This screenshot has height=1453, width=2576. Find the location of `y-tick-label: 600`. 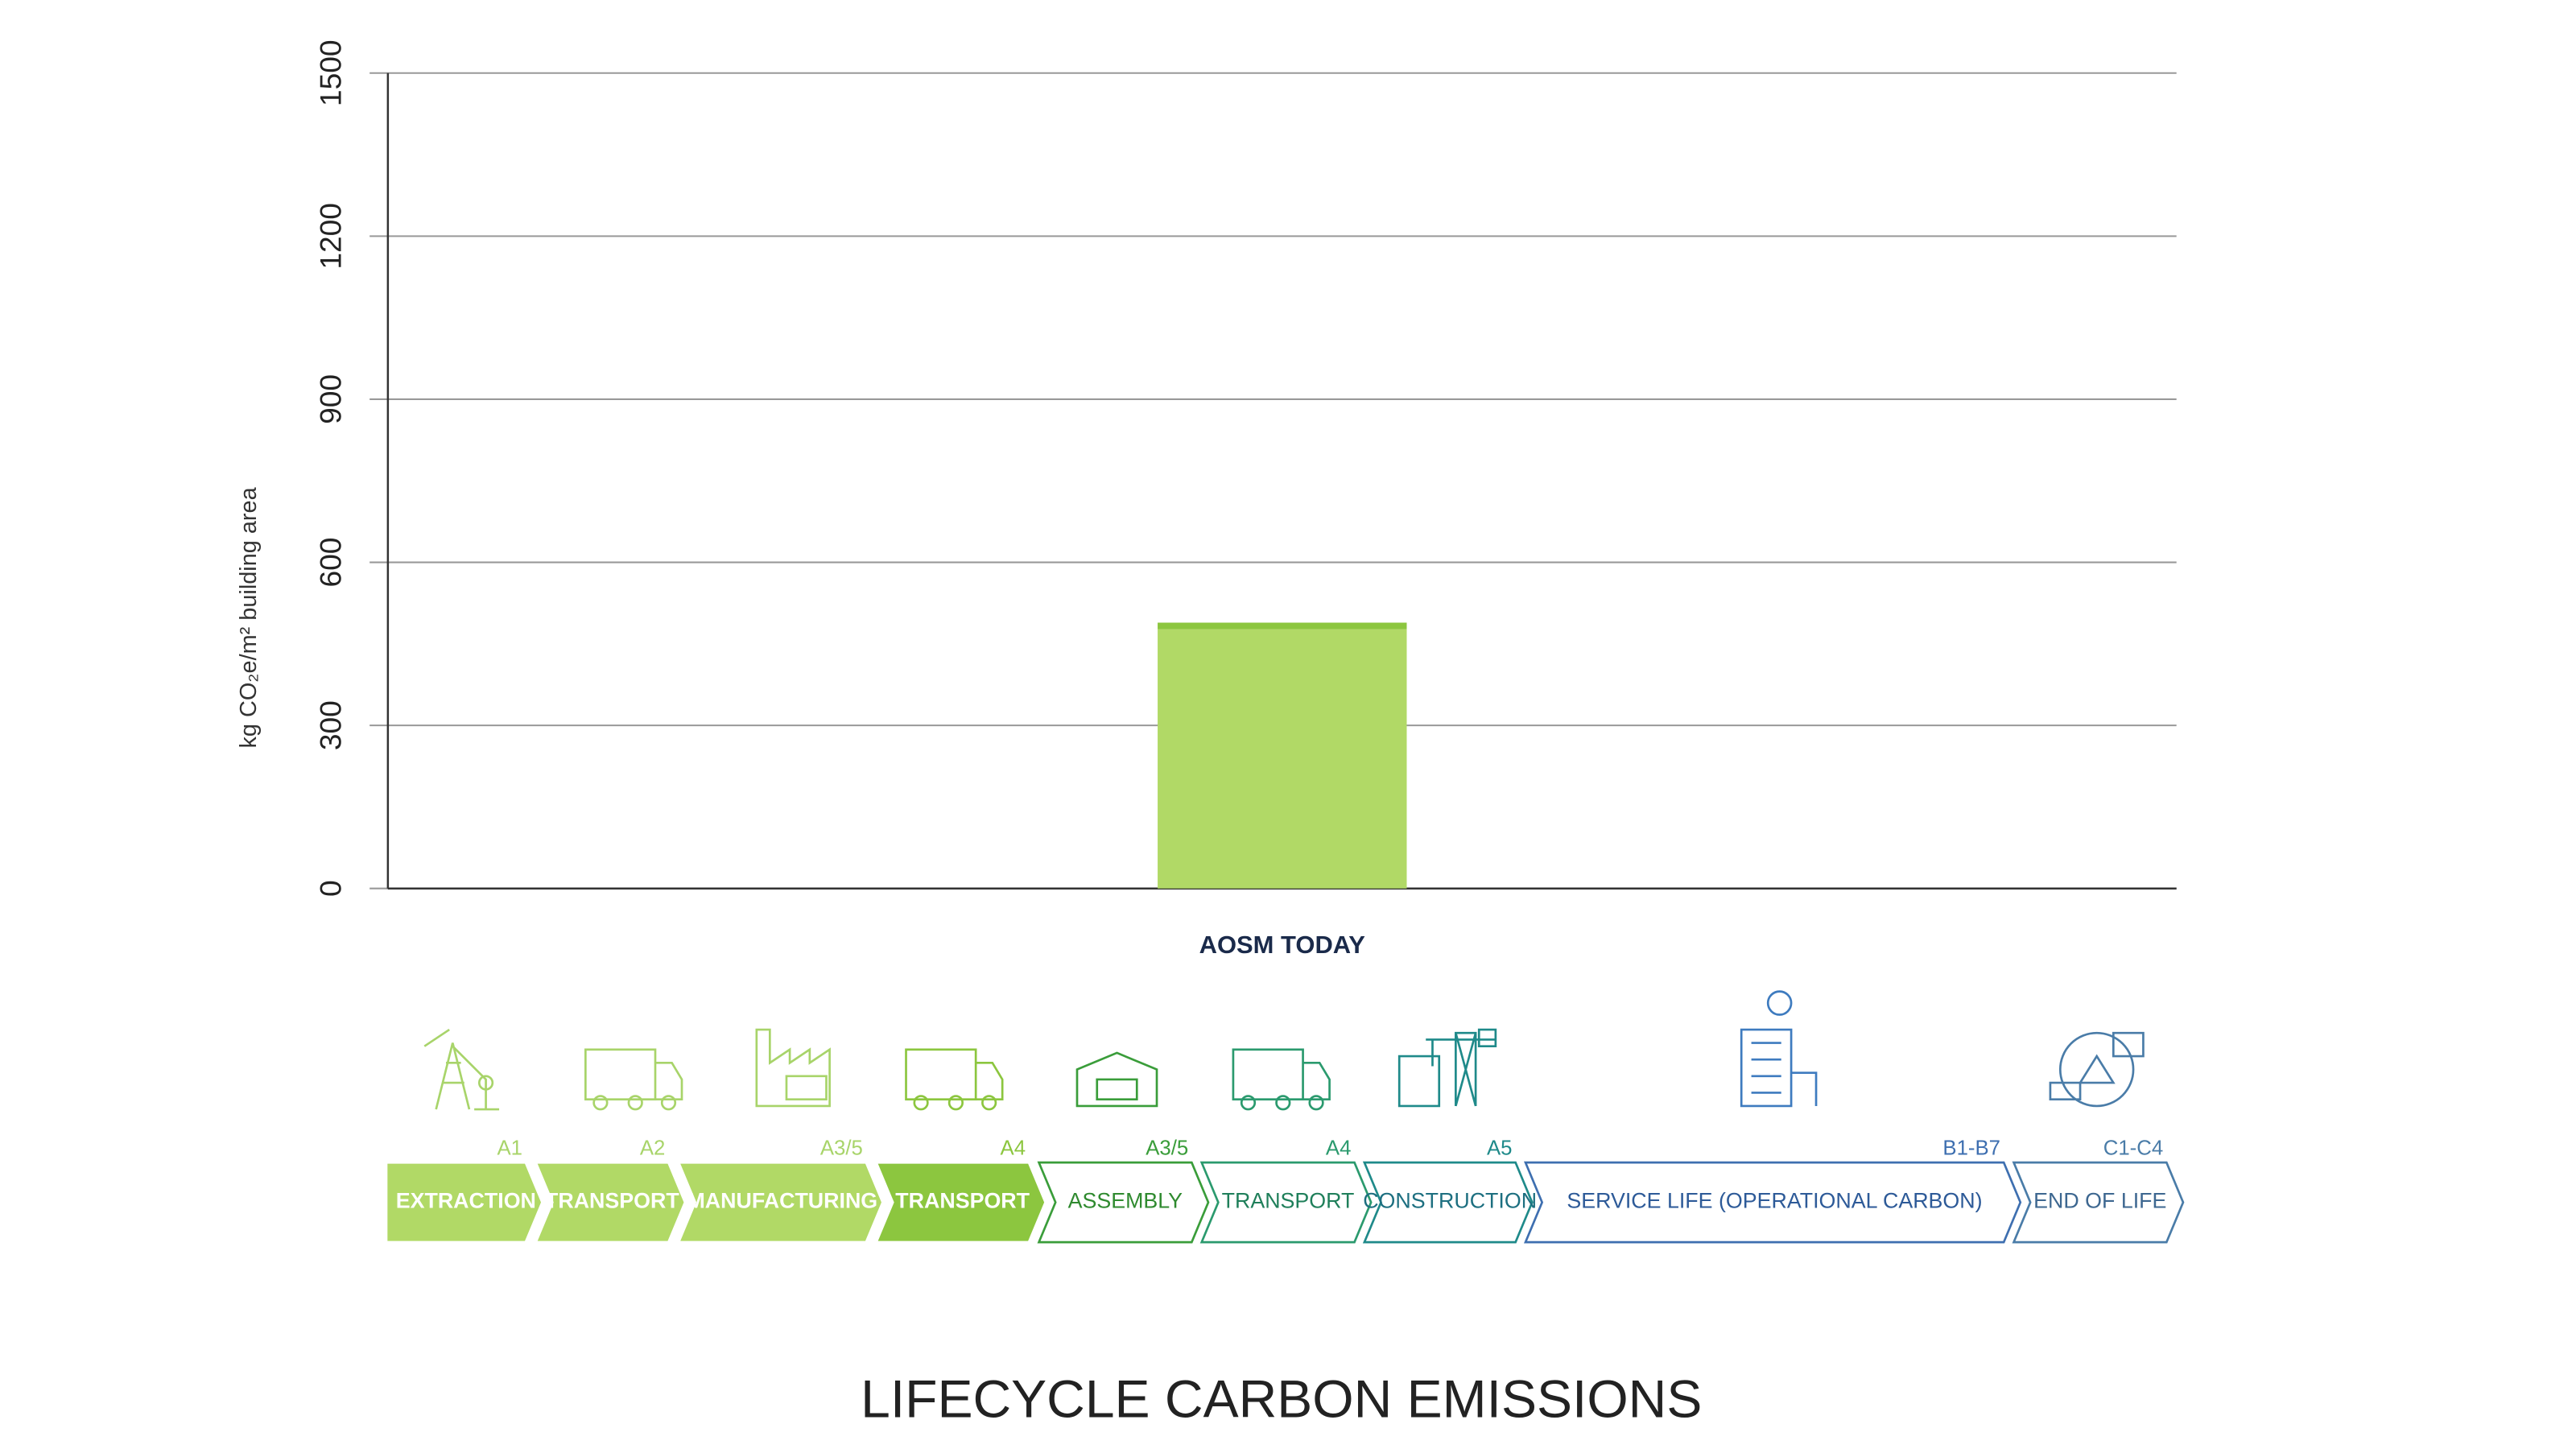

y-tick-label: 600 is located at coordinates (331, 563).